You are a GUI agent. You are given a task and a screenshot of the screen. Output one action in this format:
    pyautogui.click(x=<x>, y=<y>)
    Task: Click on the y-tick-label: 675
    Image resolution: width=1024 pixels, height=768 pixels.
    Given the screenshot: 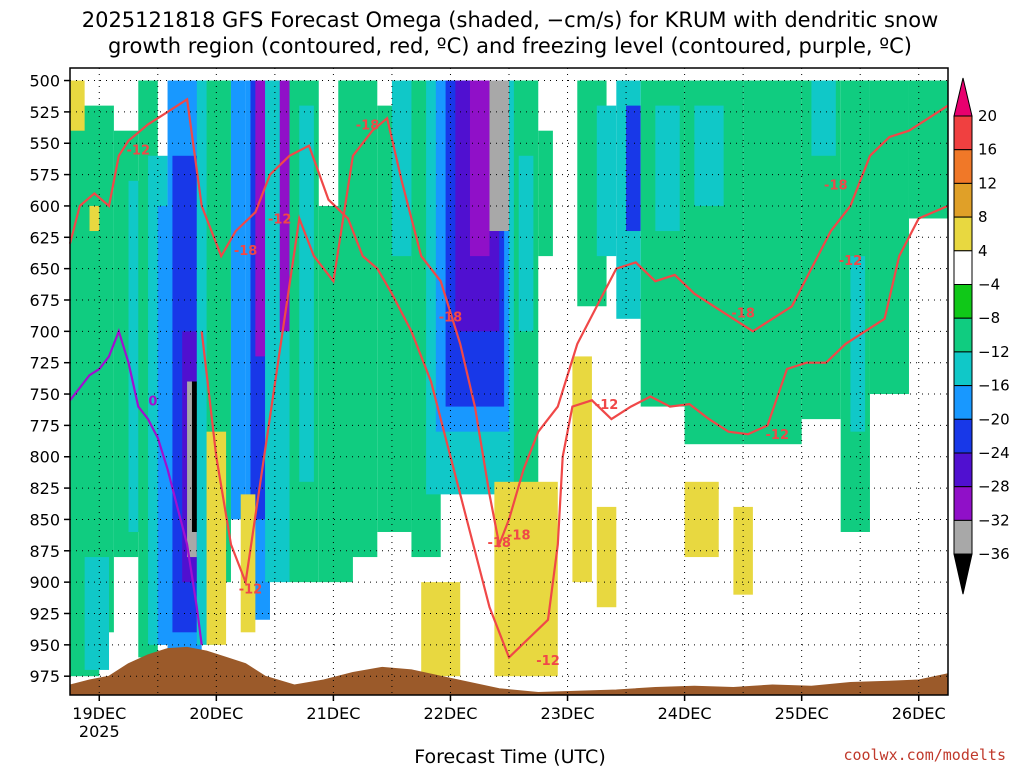 What is the action you would take?
    pyautogui.click(x=44, y=300)
    